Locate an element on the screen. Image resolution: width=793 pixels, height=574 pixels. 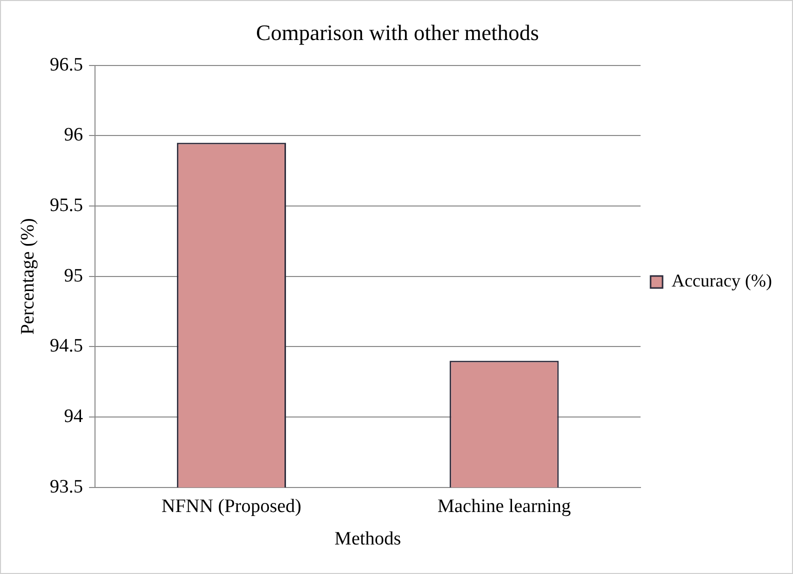
x-tick-label: NFNN (Proposed) is located at coordinates (232, 506).